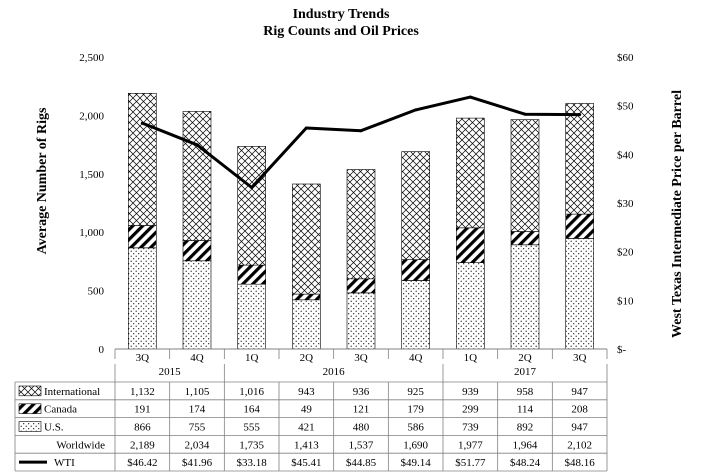 The image size is (720, 472). What do you see at coordinates (625, 107) in the screenshot?
I see `y2-tick-label: $50` at bounding box center [625, 107].